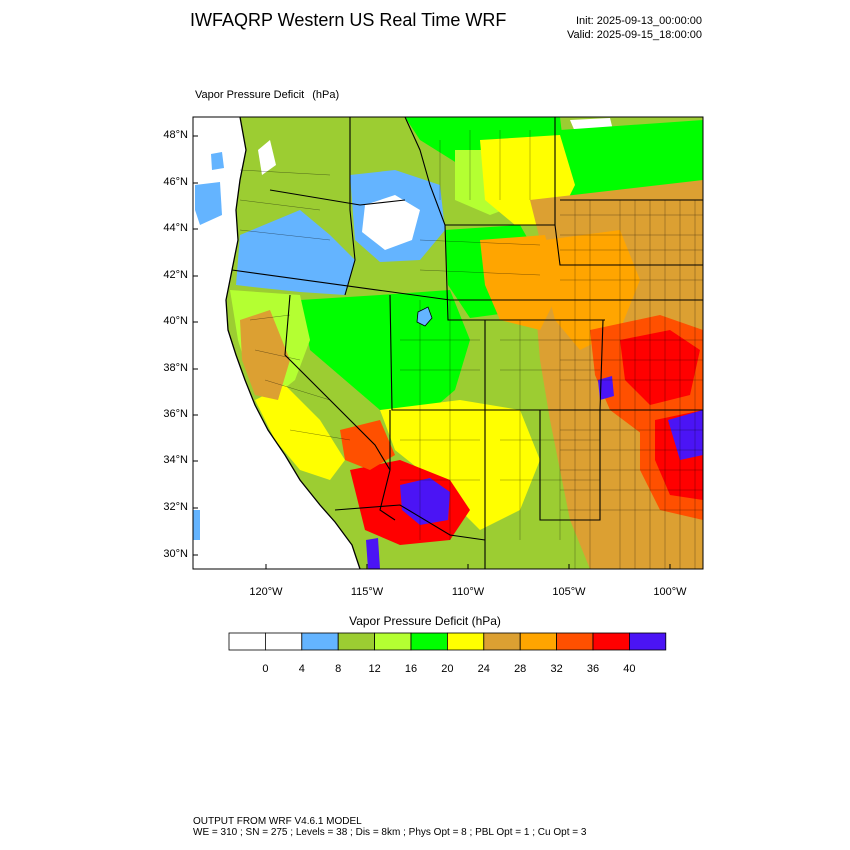 Image resolution: width=850 pixels, height=850 pixels. What do you see at coordinates (338, 669) in the screenshot?
I see `colorbar-label-8: 8` at bounding box center [338, 669].